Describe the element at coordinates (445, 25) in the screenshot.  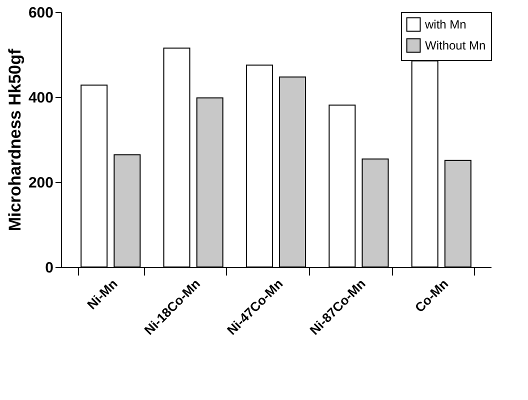
I see `legend-label: with Mn` at that location.